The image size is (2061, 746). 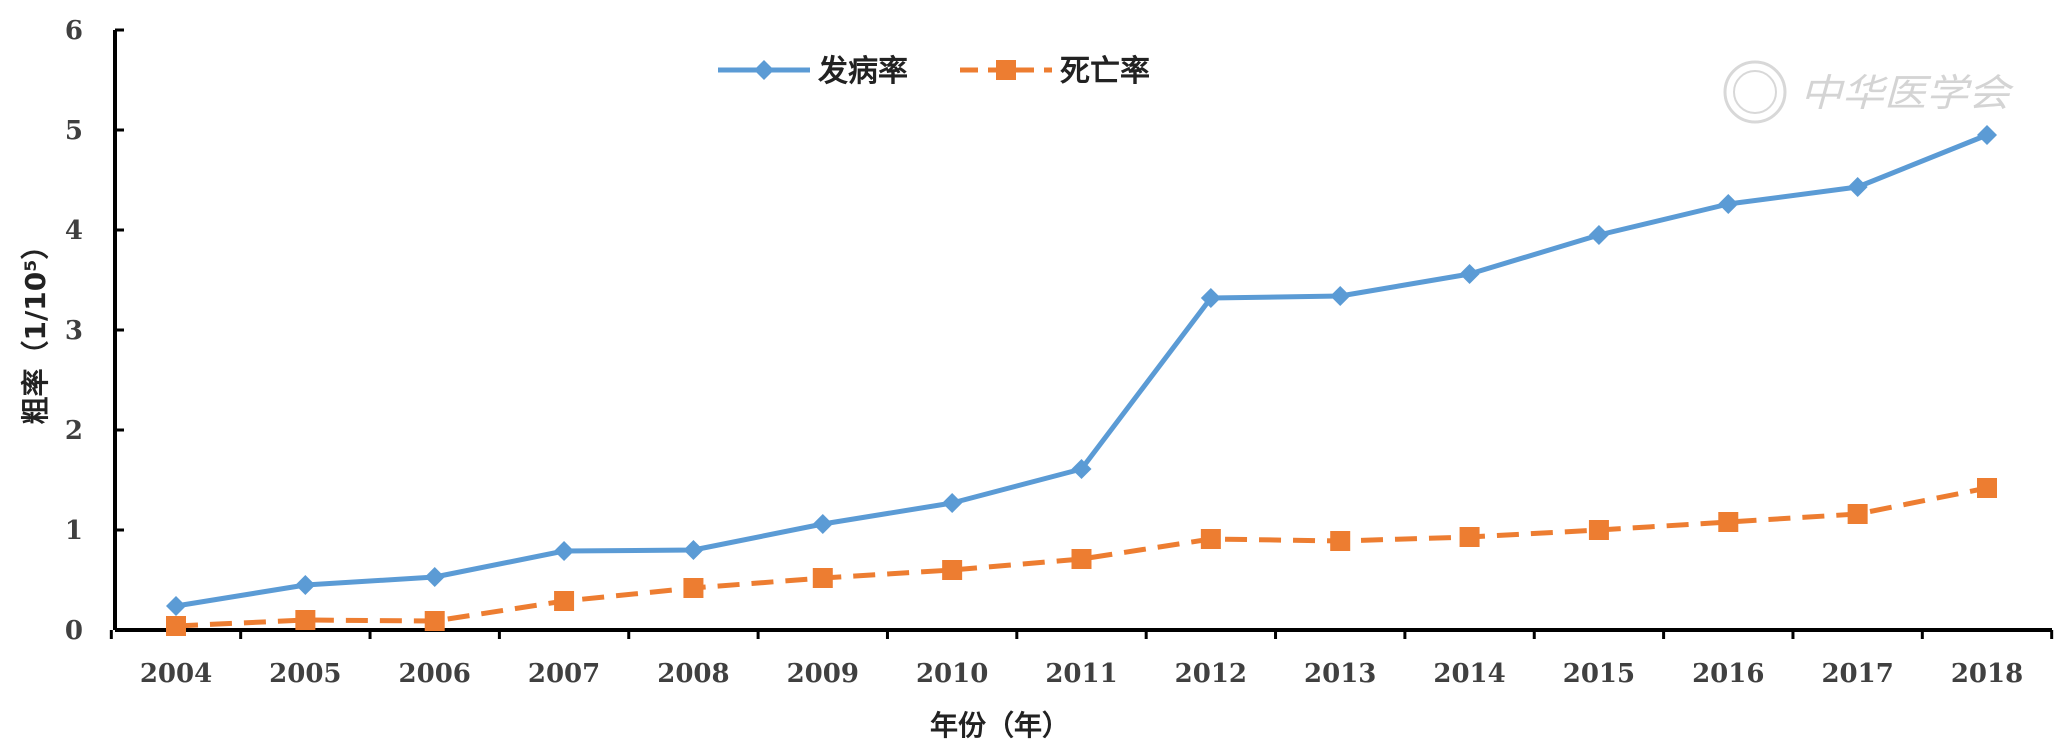 What do you see at coordinates (305, 674) in the screenshot?
I see `x-tick-label: 2005` at bounding box center [305, 674].